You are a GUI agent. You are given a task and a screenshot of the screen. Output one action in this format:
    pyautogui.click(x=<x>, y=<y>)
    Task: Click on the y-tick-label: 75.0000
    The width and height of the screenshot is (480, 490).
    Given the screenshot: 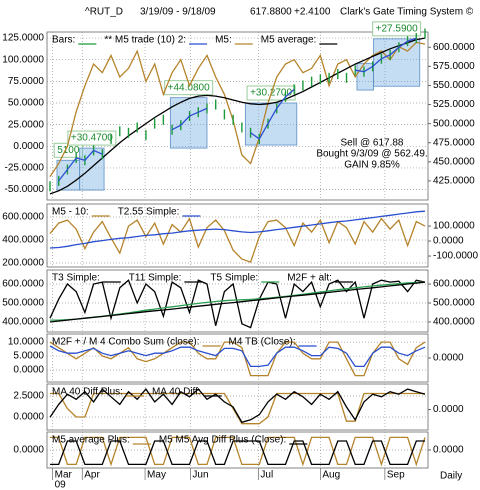 What is the action you would take?
    pyautogui.click(x=26, y=81)
    